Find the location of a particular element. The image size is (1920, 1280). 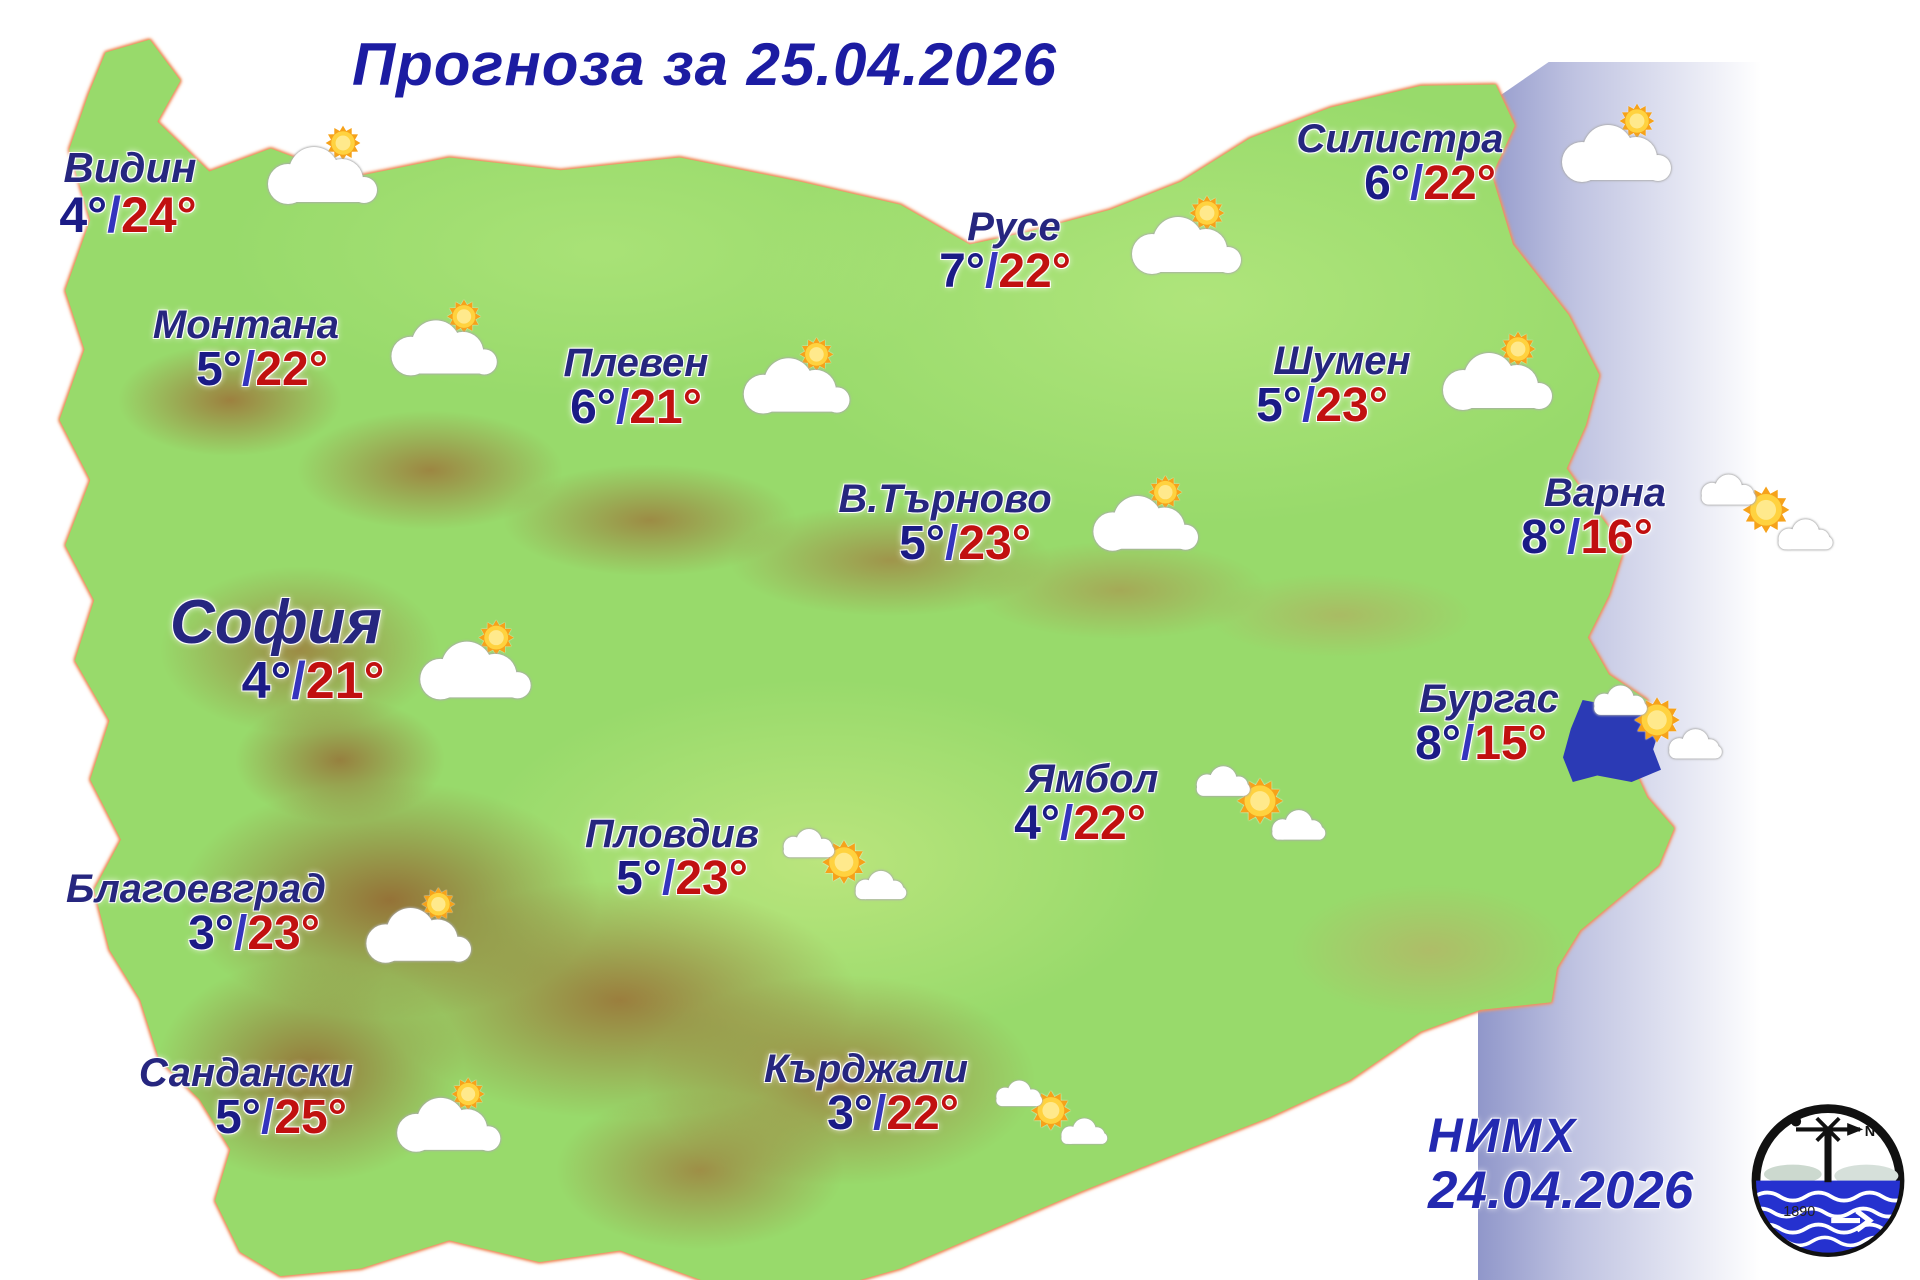

city-temperatures: 8°/15° is located at coordinates (1481, 743).